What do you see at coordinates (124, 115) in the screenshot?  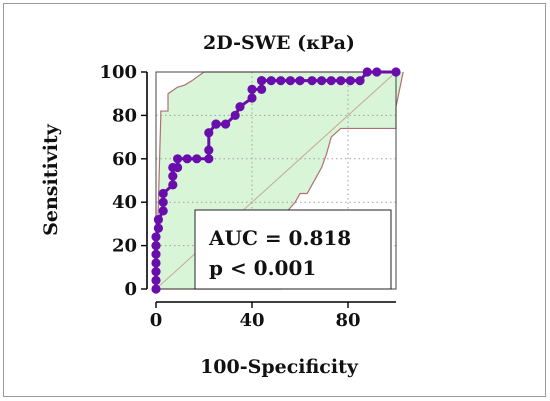 I see `y-tick-label: 80` at bounding box center [124, 115].